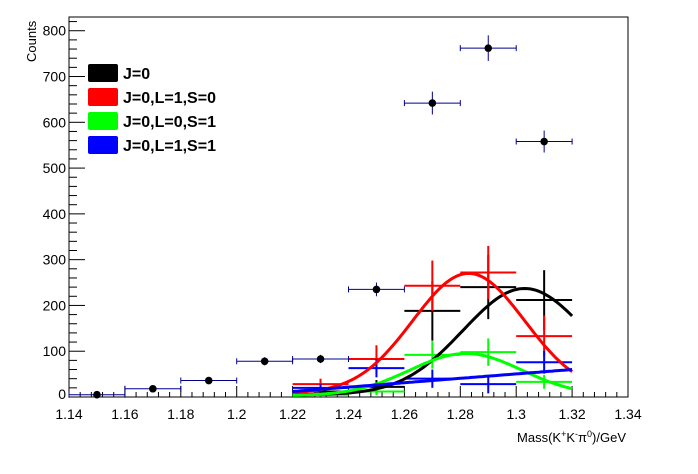 Image resolution: width=698 pixels, height=474 pixels. What do you see at coordinates (55, 122) in the screenshot?
I see `y-tick-label: 600` at bounding box center [55, 122].